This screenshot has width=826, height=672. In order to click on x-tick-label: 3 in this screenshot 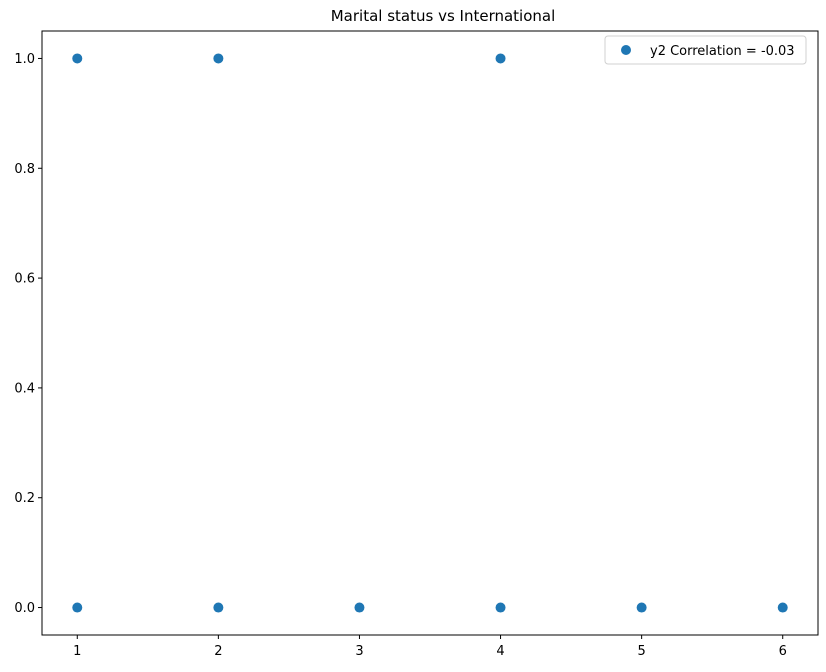, I will do `click(359, 651)`.